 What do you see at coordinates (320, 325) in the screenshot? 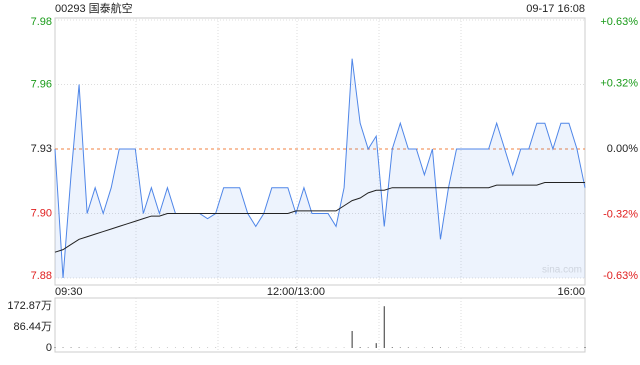
I see `volume-frame` at bounding box center [320, 325].